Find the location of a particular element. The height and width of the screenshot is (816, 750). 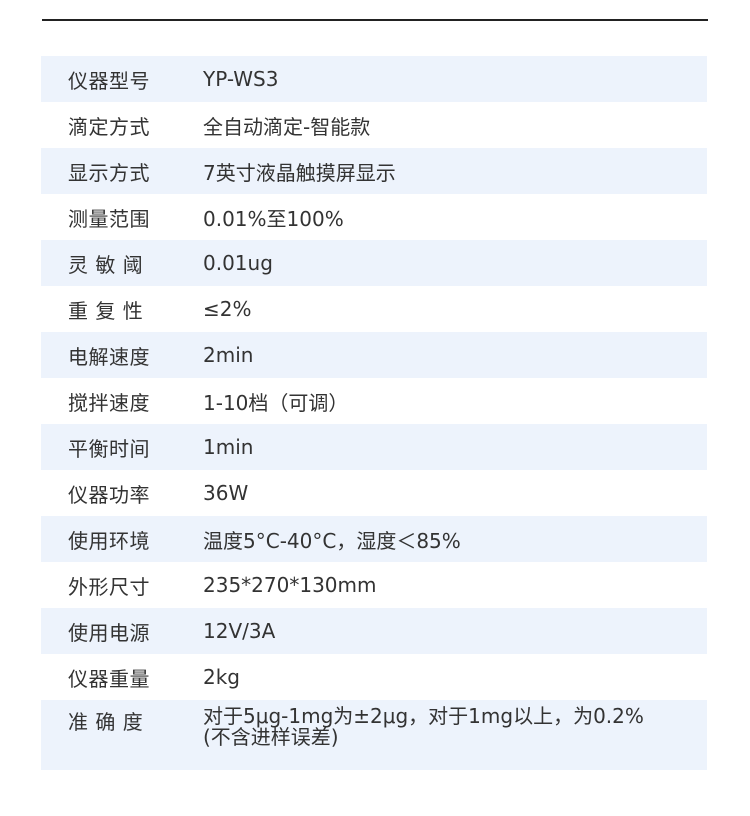

spec-value: 2min is located at coordinates (228, 355).